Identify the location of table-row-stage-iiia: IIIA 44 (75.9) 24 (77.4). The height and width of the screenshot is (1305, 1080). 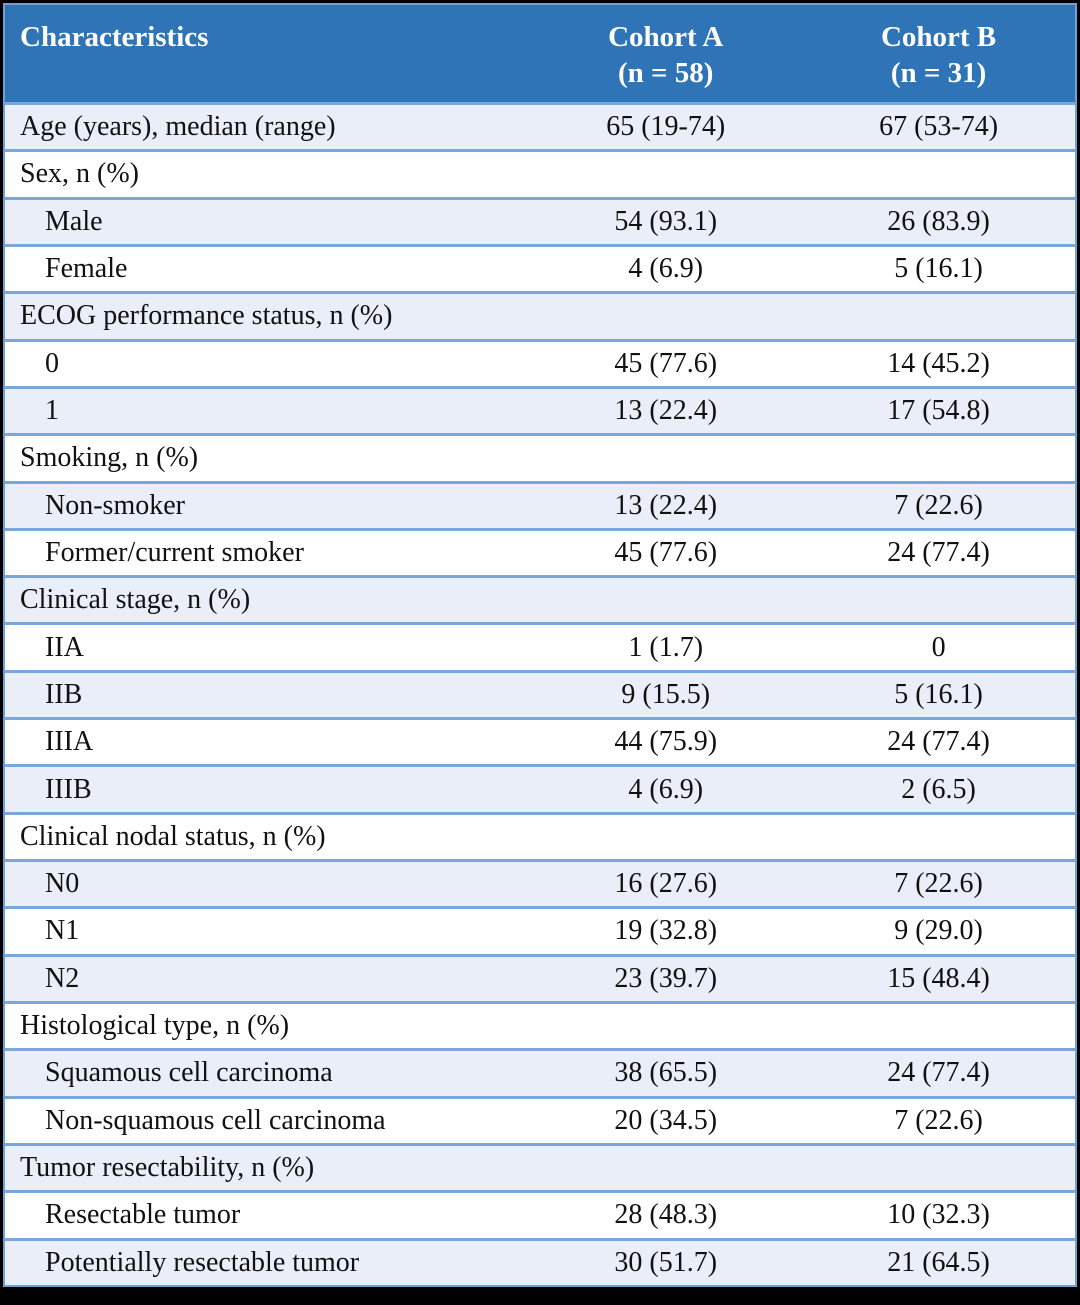
(540, 741).